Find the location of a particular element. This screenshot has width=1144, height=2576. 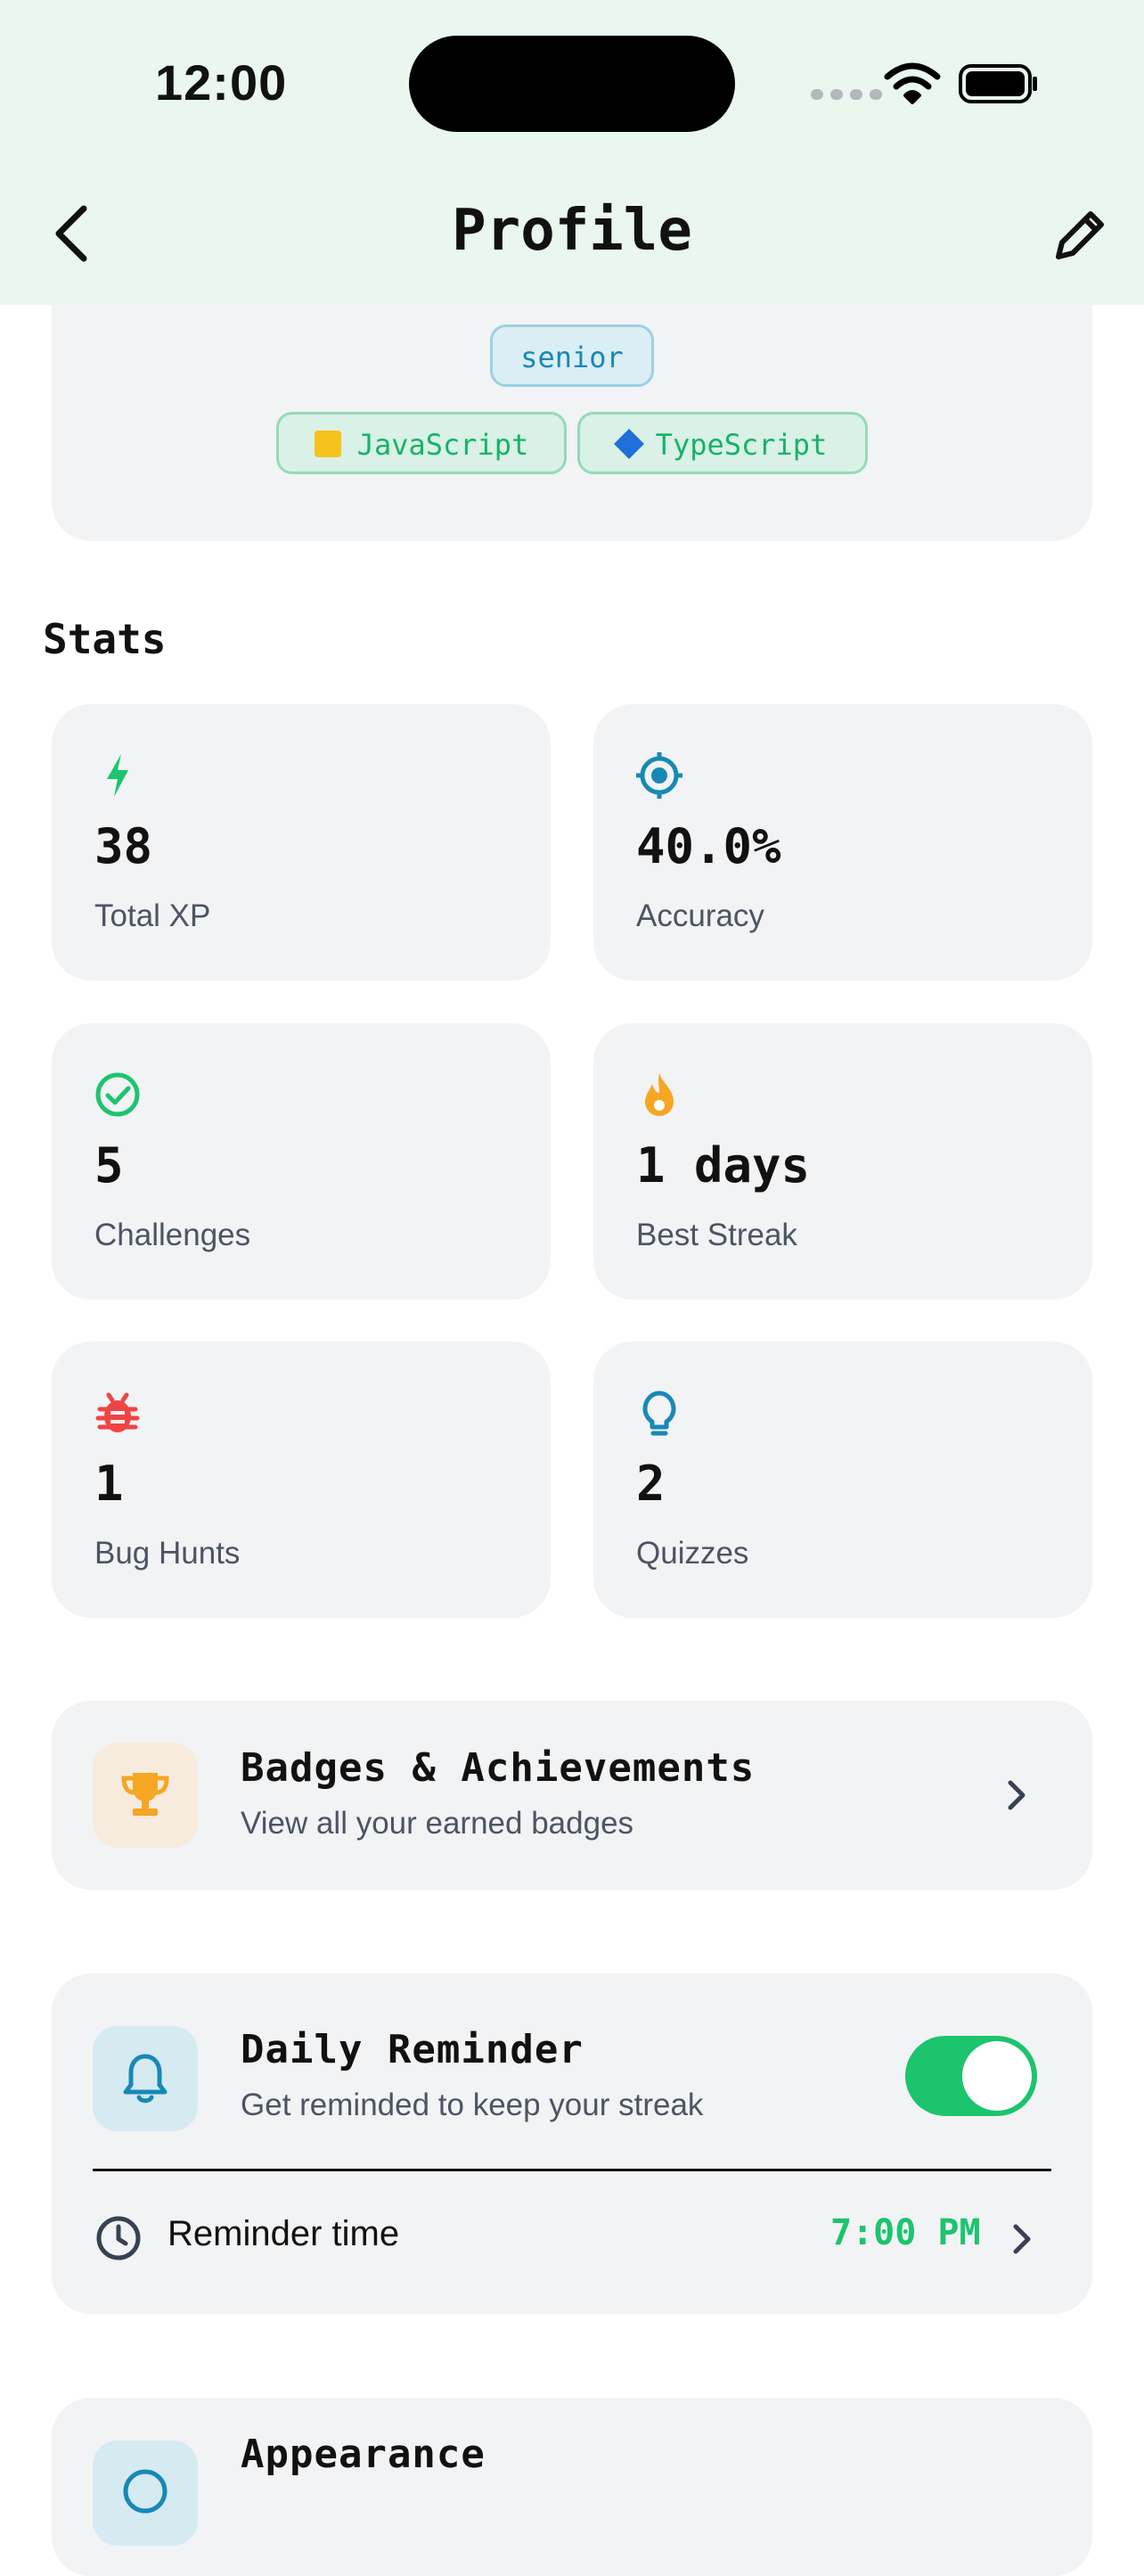

lightbulb-icon is located at coordinates (659, 1413).